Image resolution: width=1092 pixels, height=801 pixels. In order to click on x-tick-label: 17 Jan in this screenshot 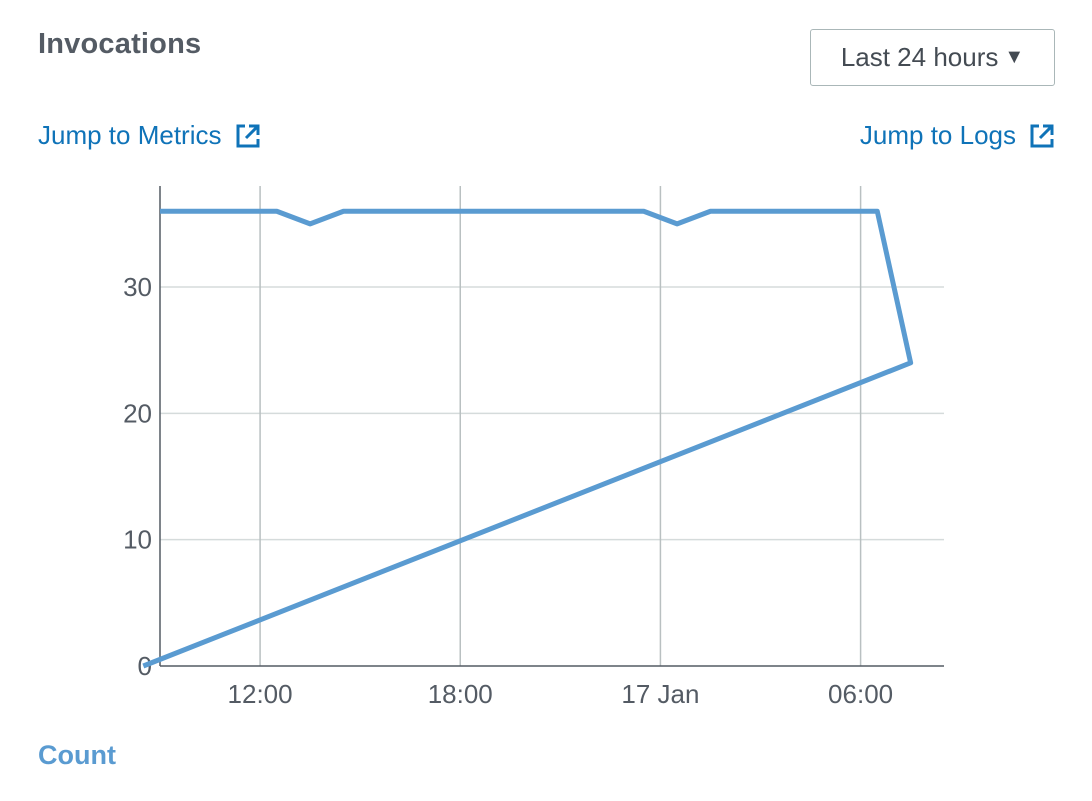, I will do `click(660, 694)`.